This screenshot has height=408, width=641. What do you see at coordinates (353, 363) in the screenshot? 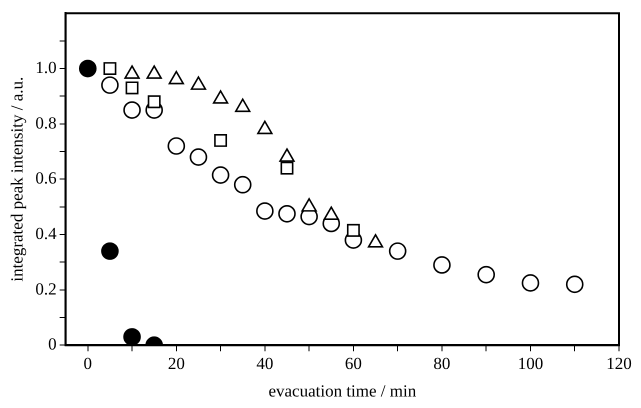
I see `x-tick-label: 60` at bounding box center [353, 363].